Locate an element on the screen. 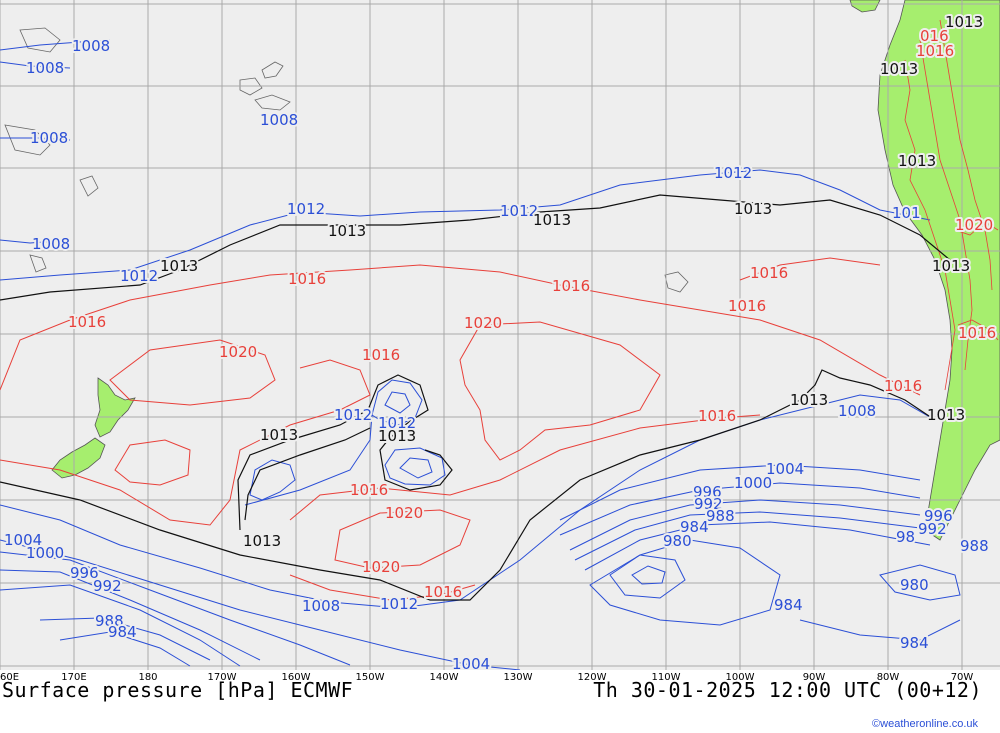  isobar-1012-north is located at coordinates (465, 225).